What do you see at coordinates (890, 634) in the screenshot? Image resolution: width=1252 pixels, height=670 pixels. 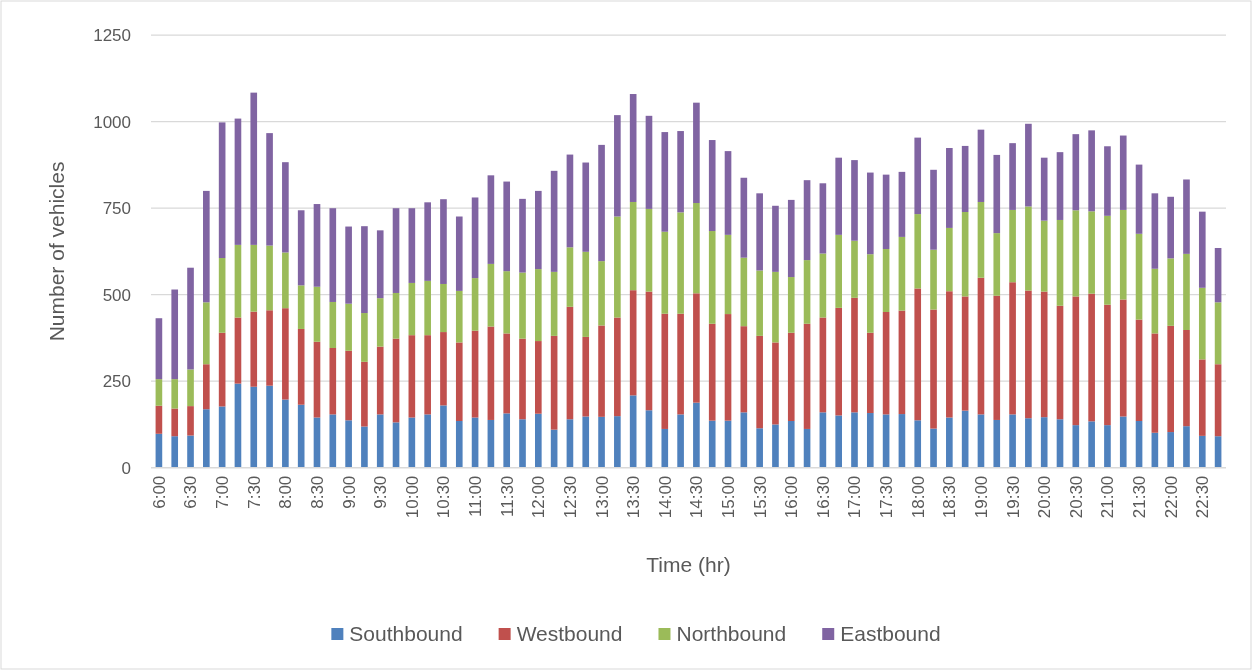 I see `legend-label: Eastbound` at bounding box center [890, 634].